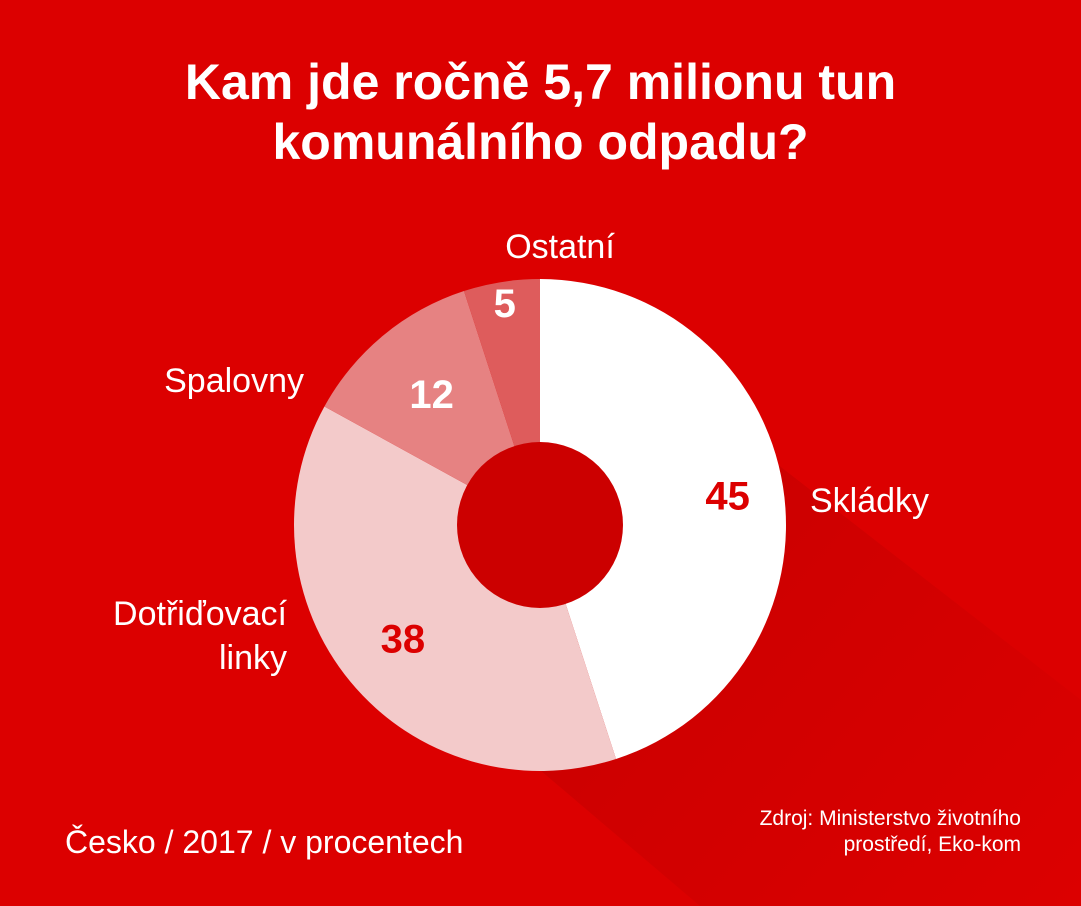  Describe the element at coordinates (455, 588) in the screenshot. I see `slice-dotřiďovací-linky` at that location.